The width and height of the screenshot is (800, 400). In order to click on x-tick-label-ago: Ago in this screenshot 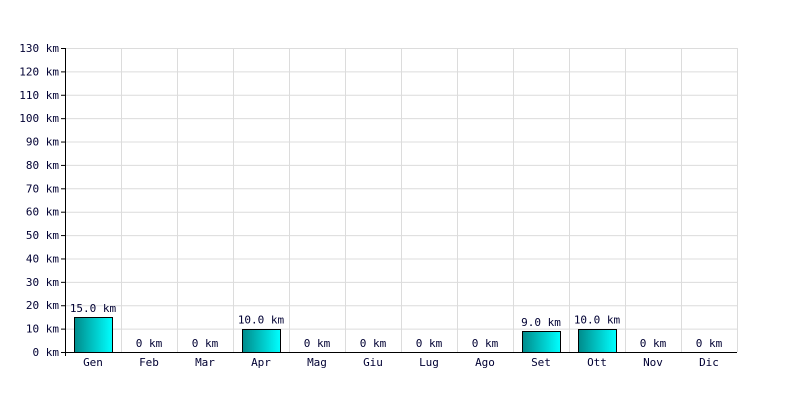, I will do `click(485, 362)`.